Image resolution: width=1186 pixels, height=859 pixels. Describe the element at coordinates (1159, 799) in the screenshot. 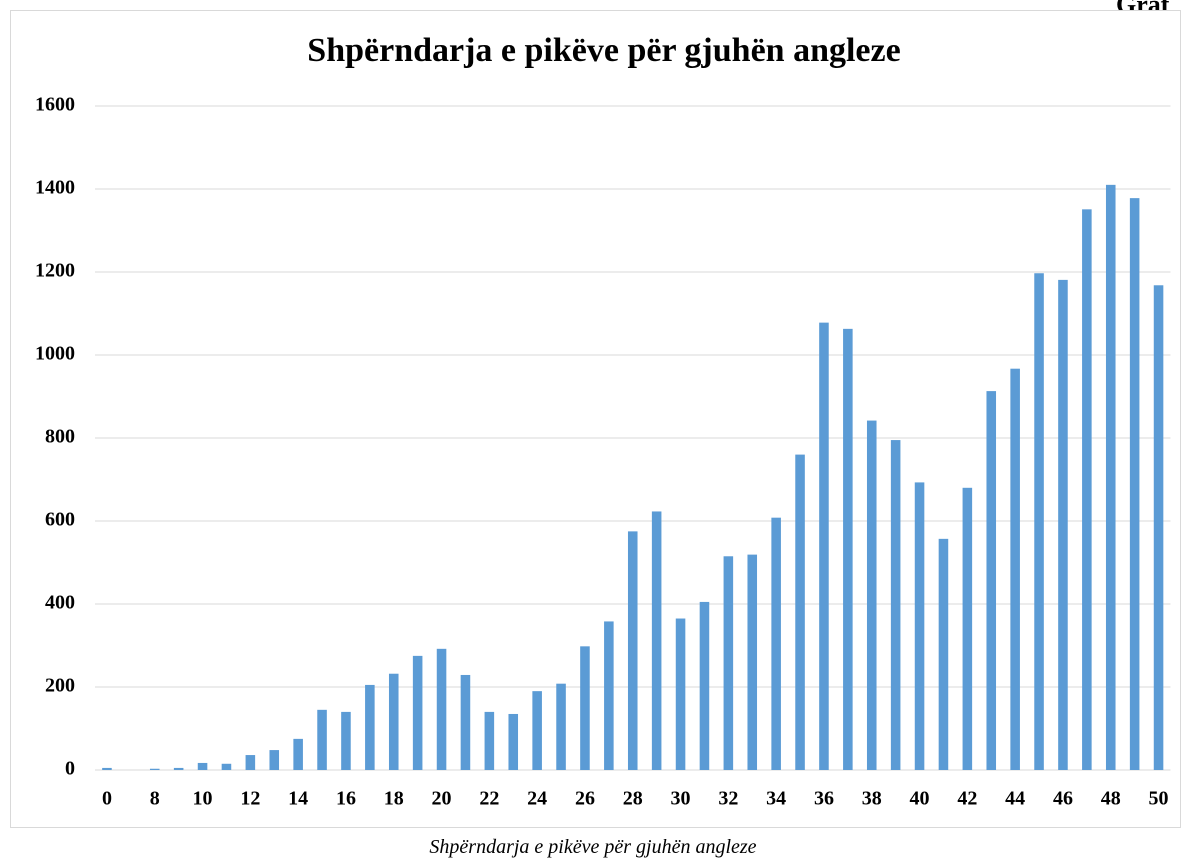

I see `x-tick-label: 50` at that location.